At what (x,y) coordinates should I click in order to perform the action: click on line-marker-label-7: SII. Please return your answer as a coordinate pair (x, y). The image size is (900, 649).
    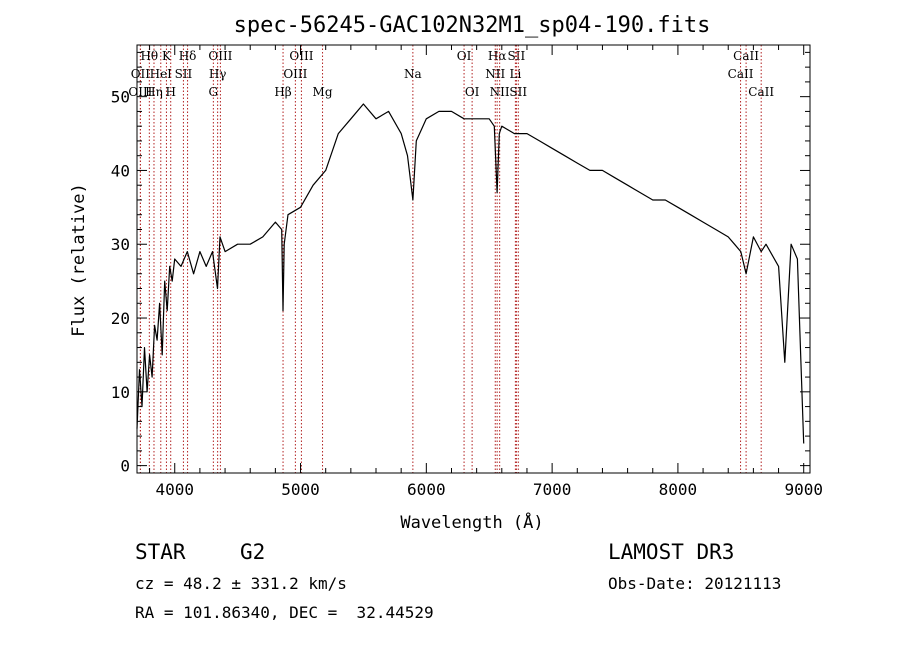
    Looking at the image, I should click on (184, 74).